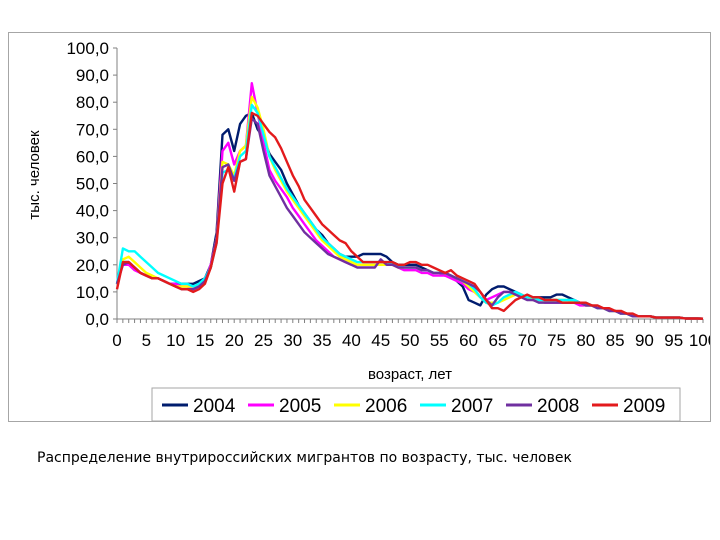 The image size is (720, 540). Describe the element at coordinates (300, 406) in the screenshot. I see `legend-label-2005: 2005` at that location.